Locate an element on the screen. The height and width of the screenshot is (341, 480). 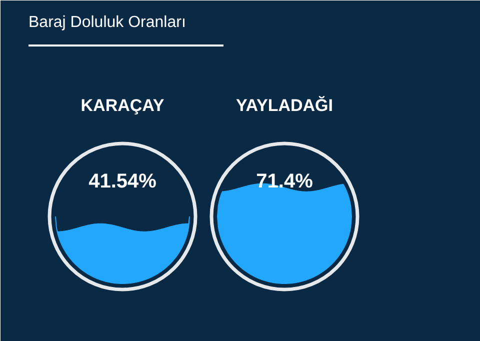
category-label: YAYLADAĞI is located at coordinates (285, 105).